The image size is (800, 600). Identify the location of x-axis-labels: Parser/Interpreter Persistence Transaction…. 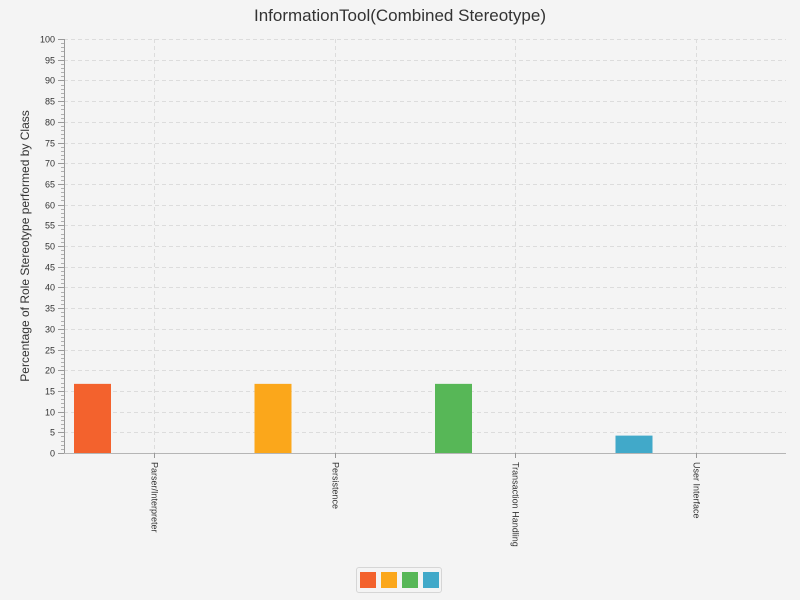
(426, 500).